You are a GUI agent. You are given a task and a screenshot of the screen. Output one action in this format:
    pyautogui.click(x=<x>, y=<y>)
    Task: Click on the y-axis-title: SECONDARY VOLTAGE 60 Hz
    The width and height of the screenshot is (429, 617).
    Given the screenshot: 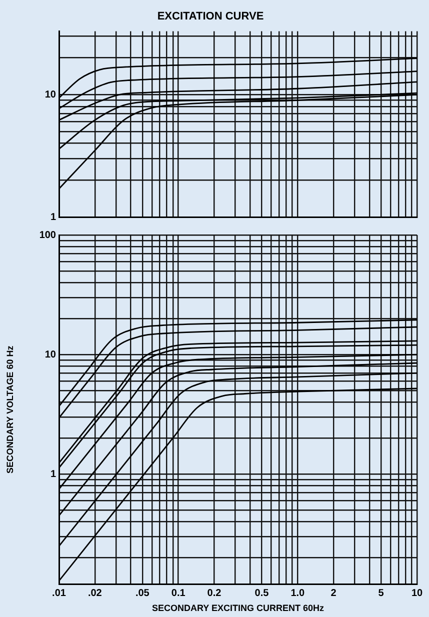 What is the action you would take?
    pyautogui.click(x=9, y=409)
    